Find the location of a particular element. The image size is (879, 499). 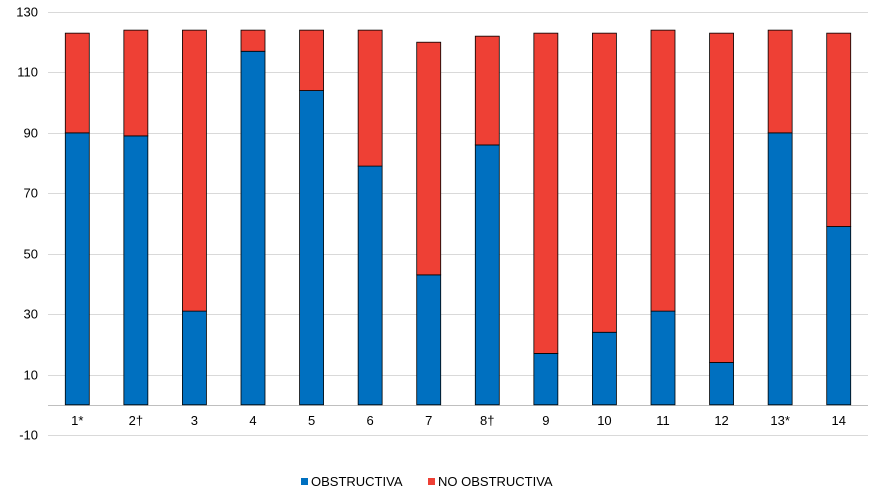

x-tick-label: 10 is located at coordinates (604, 420).